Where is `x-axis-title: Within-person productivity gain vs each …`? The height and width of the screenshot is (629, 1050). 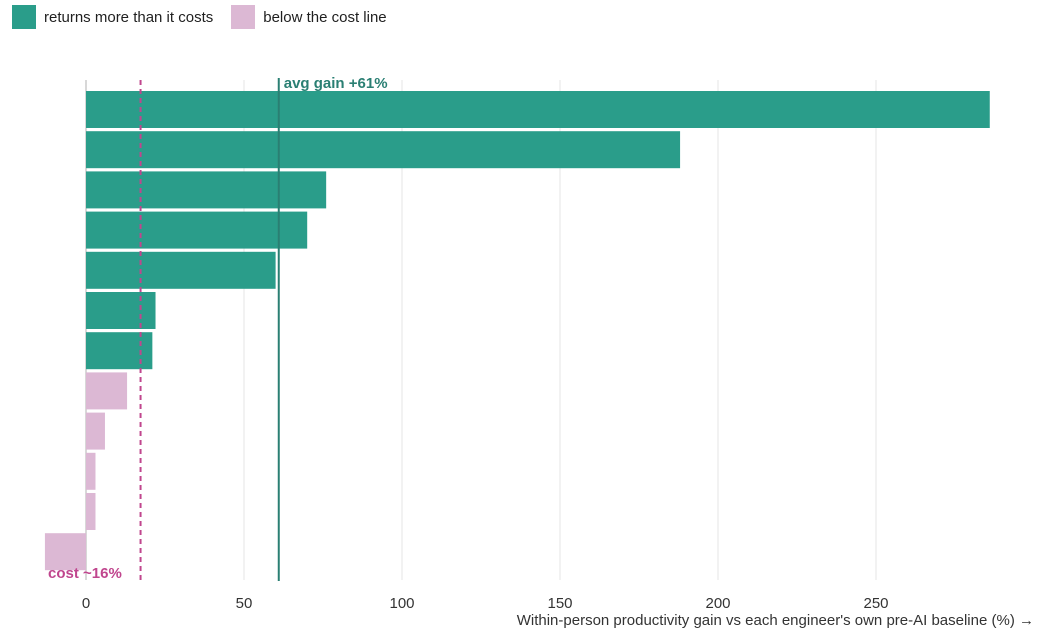 x-axis-title: Within-person productivity gain vs each … is located at coordinates (775, 620).